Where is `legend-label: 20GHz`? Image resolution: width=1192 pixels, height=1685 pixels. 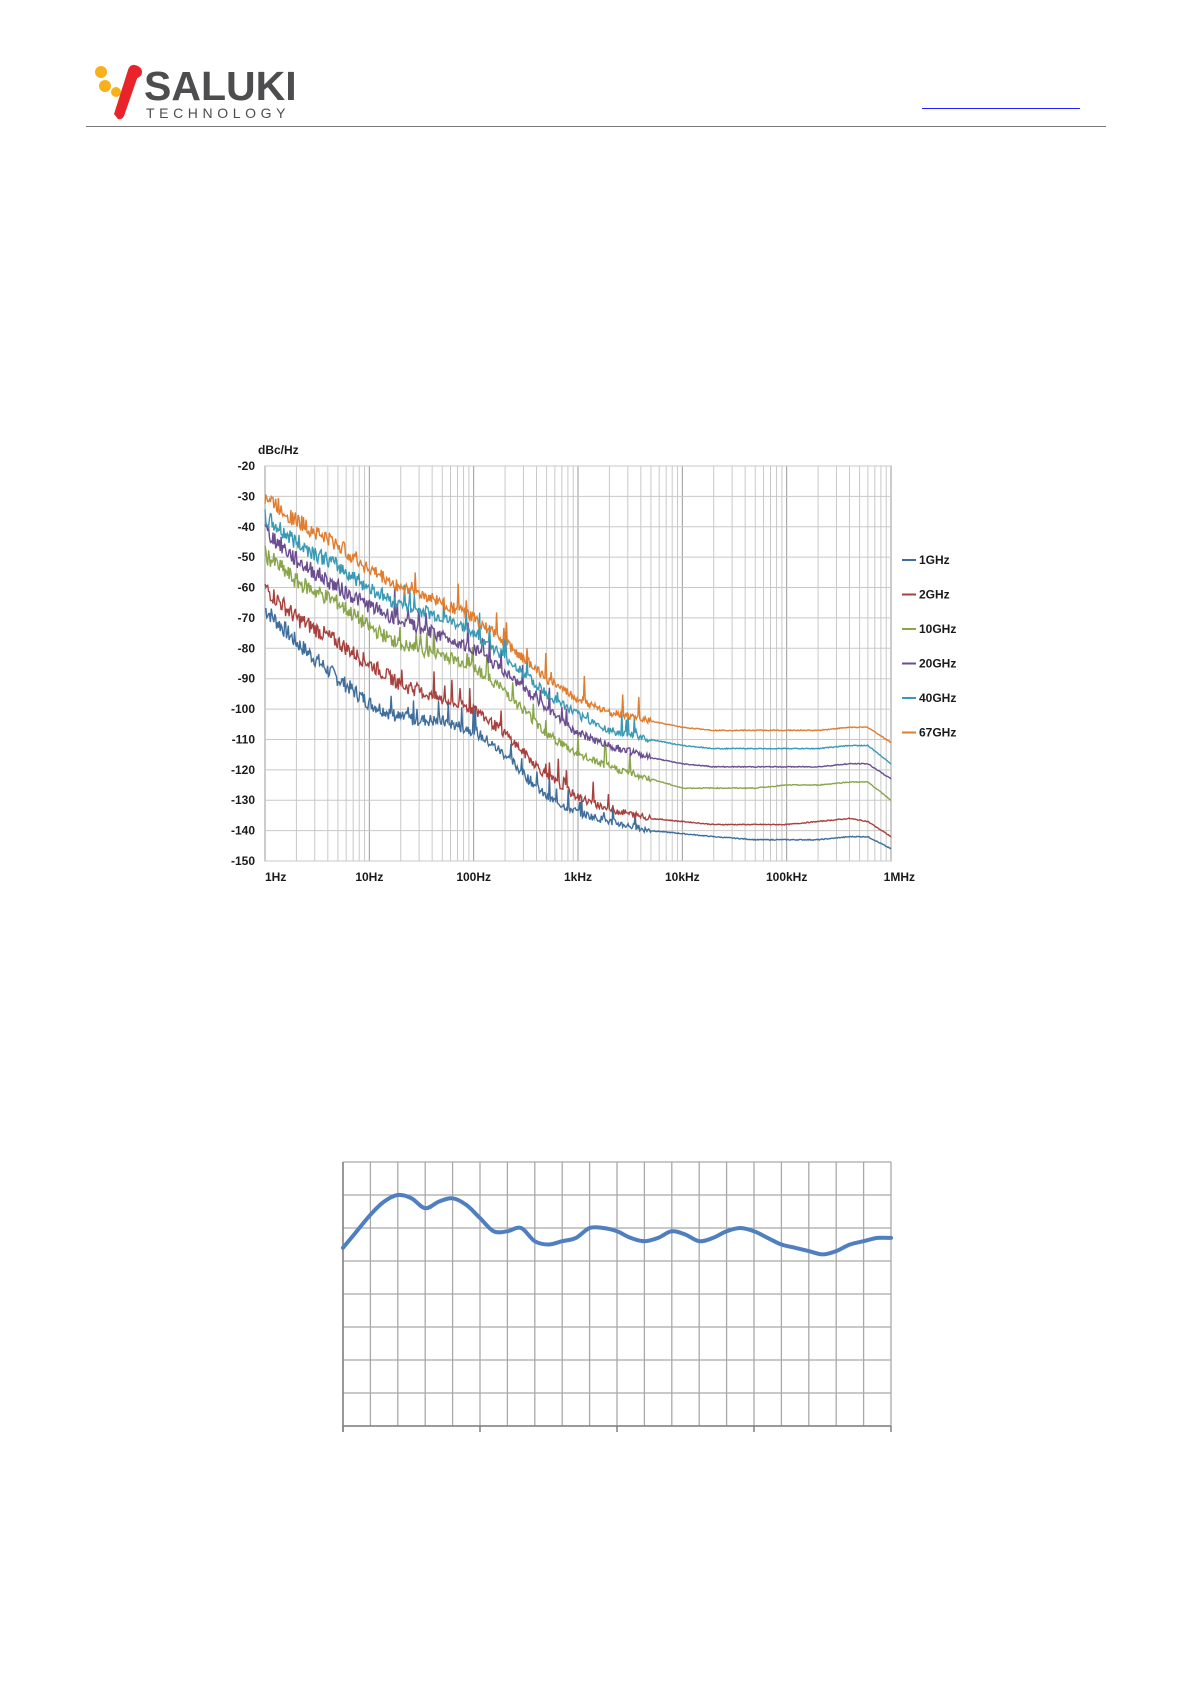
legend-label: 20GHz is located at coordinates (937, 664).